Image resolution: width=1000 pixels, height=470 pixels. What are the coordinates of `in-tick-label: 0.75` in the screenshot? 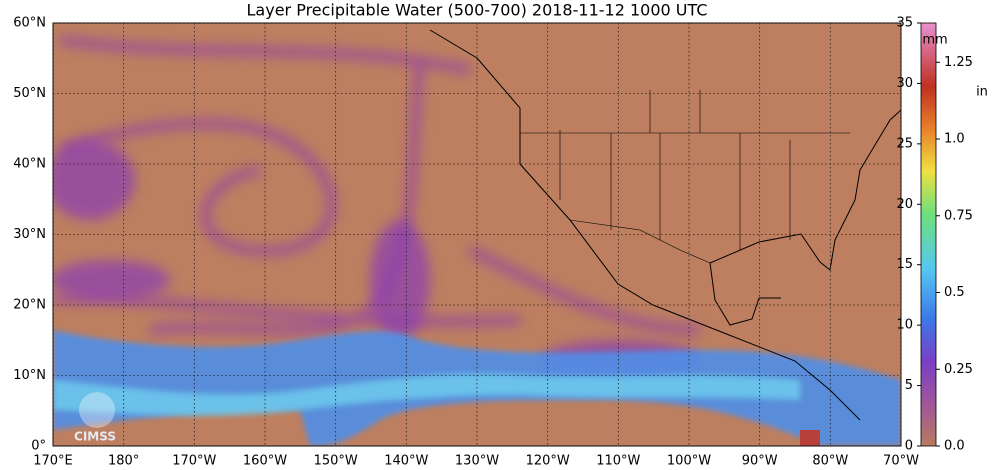 It's located at (958, 215).